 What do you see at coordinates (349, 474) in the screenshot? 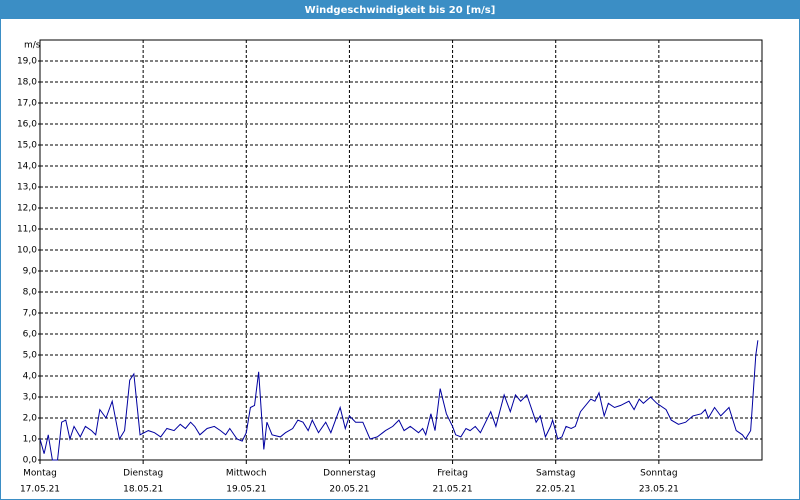
I see `x-tick-label: Donnerstag` at bounding box center [349, 474].